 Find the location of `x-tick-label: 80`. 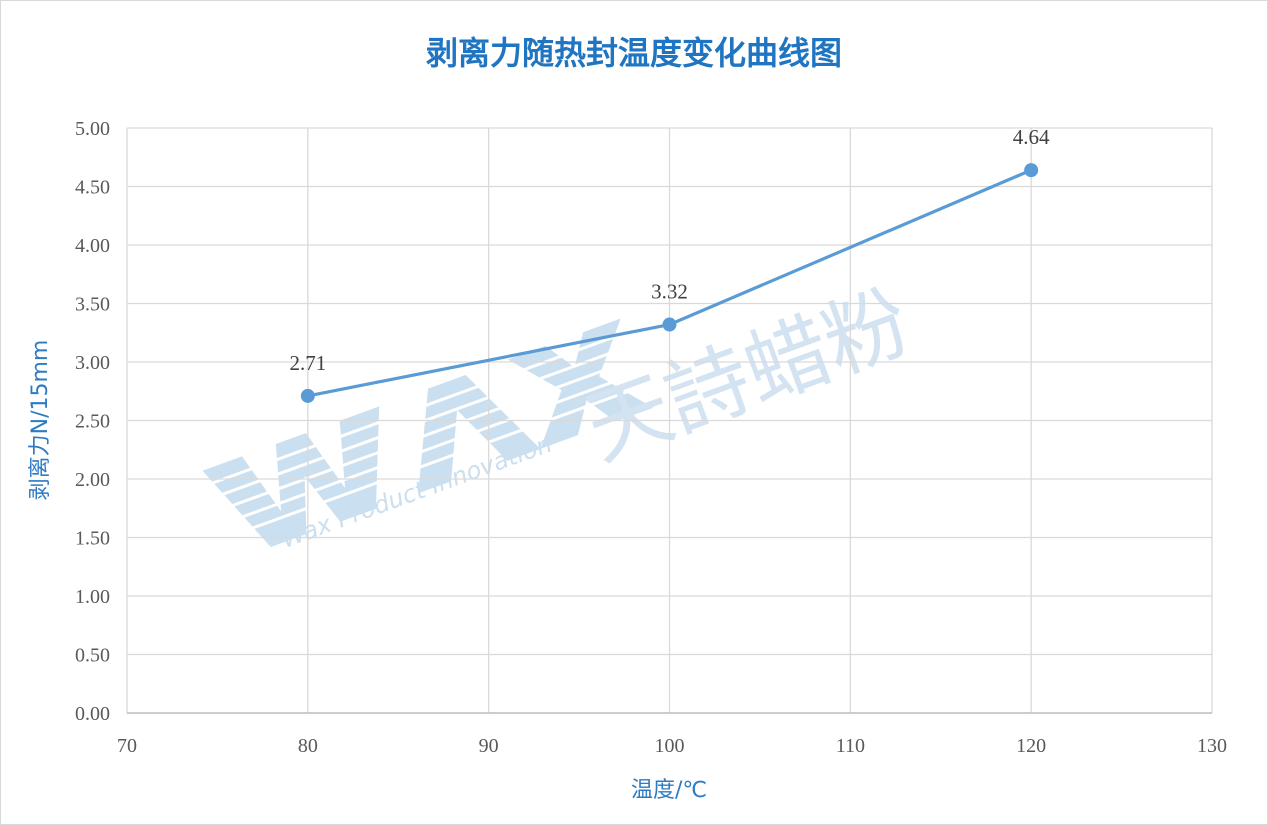

x-tick-label: 80 is located at coordinates (308, 746).